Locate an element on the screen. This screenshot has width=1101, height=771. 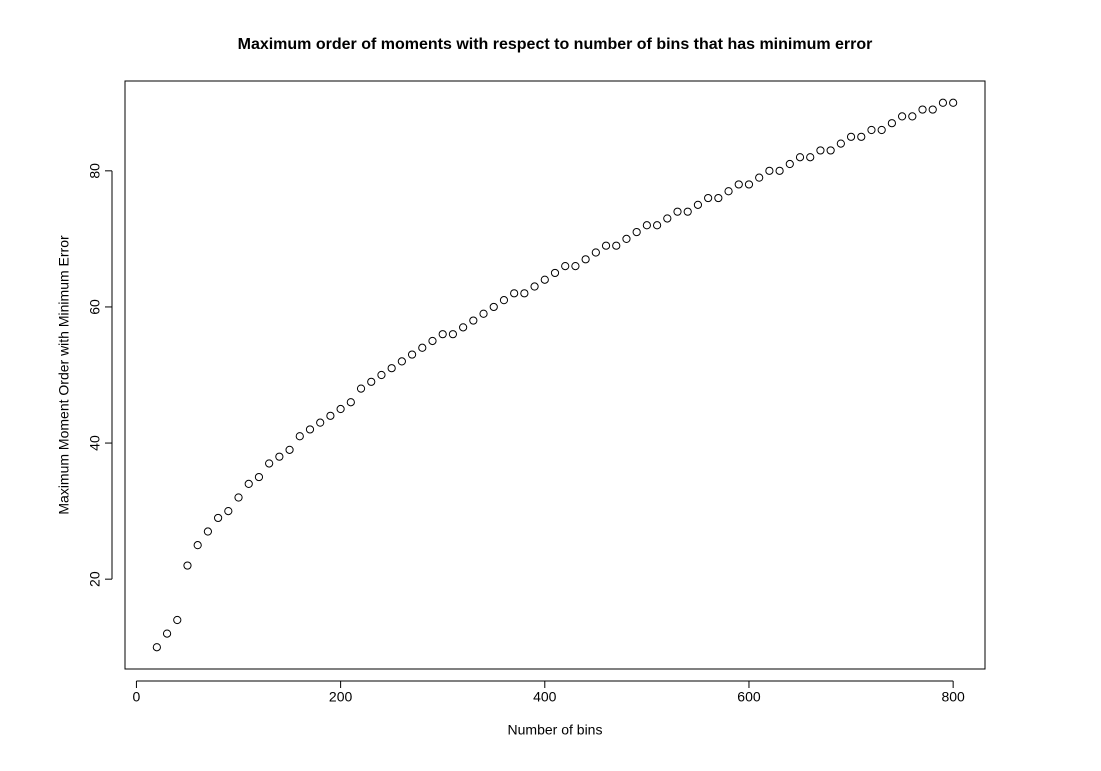
x-tick-label: 600 is located at coordinates (749, 697).